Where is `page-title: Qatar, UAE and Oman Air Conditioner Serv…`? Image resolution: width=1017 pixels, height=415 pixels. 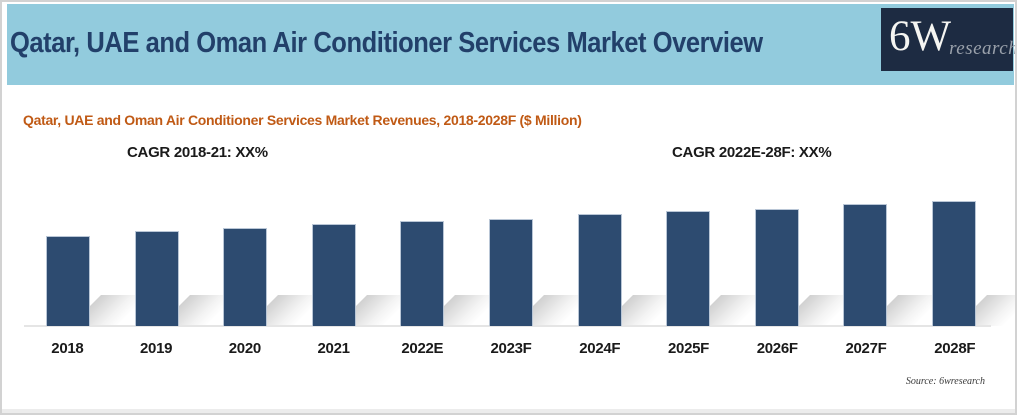
page-title: Qatar, UAE and Oman Air Conditioner Serv… is located at coordinates (386, 42).